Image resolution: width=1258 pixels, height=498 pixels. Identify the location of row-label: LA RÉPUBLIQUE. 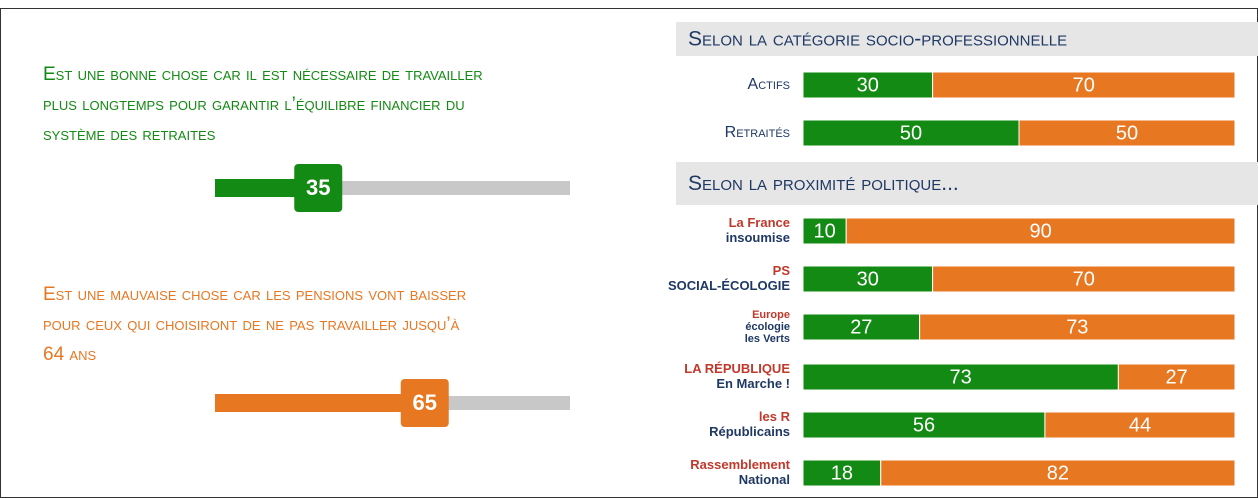
(737, 368).